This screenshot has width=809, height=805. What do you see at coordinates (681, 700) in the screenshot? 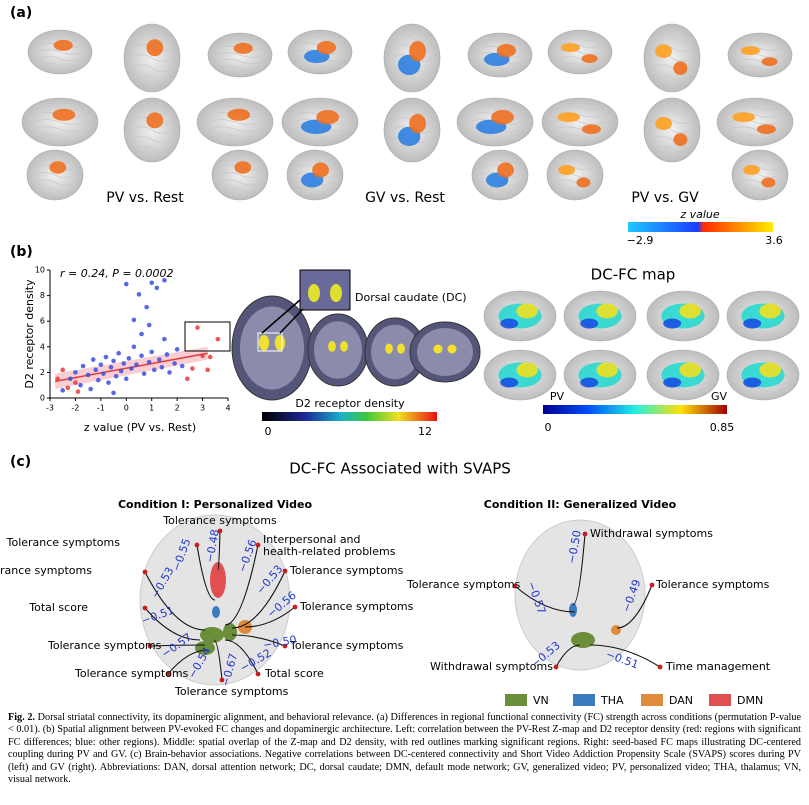
I see `legend-label: DAN` at bounding box center [681, 700].